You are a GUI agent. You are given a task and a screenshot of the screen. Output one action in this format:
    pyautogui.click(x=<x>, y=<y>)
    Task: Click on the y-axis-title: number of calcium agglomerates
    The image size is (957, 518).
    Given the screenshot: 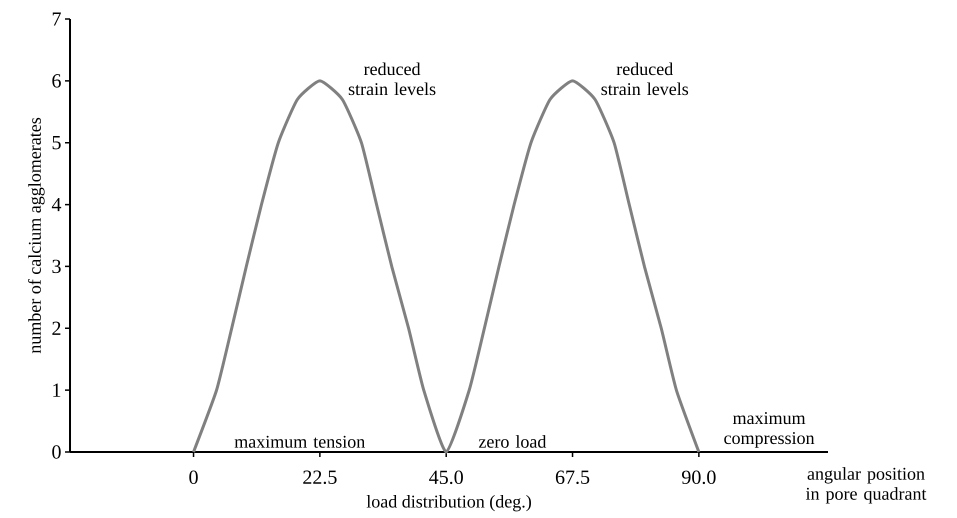 What is the action you would take?
    pyautogui.click(x=36, y=236)
    